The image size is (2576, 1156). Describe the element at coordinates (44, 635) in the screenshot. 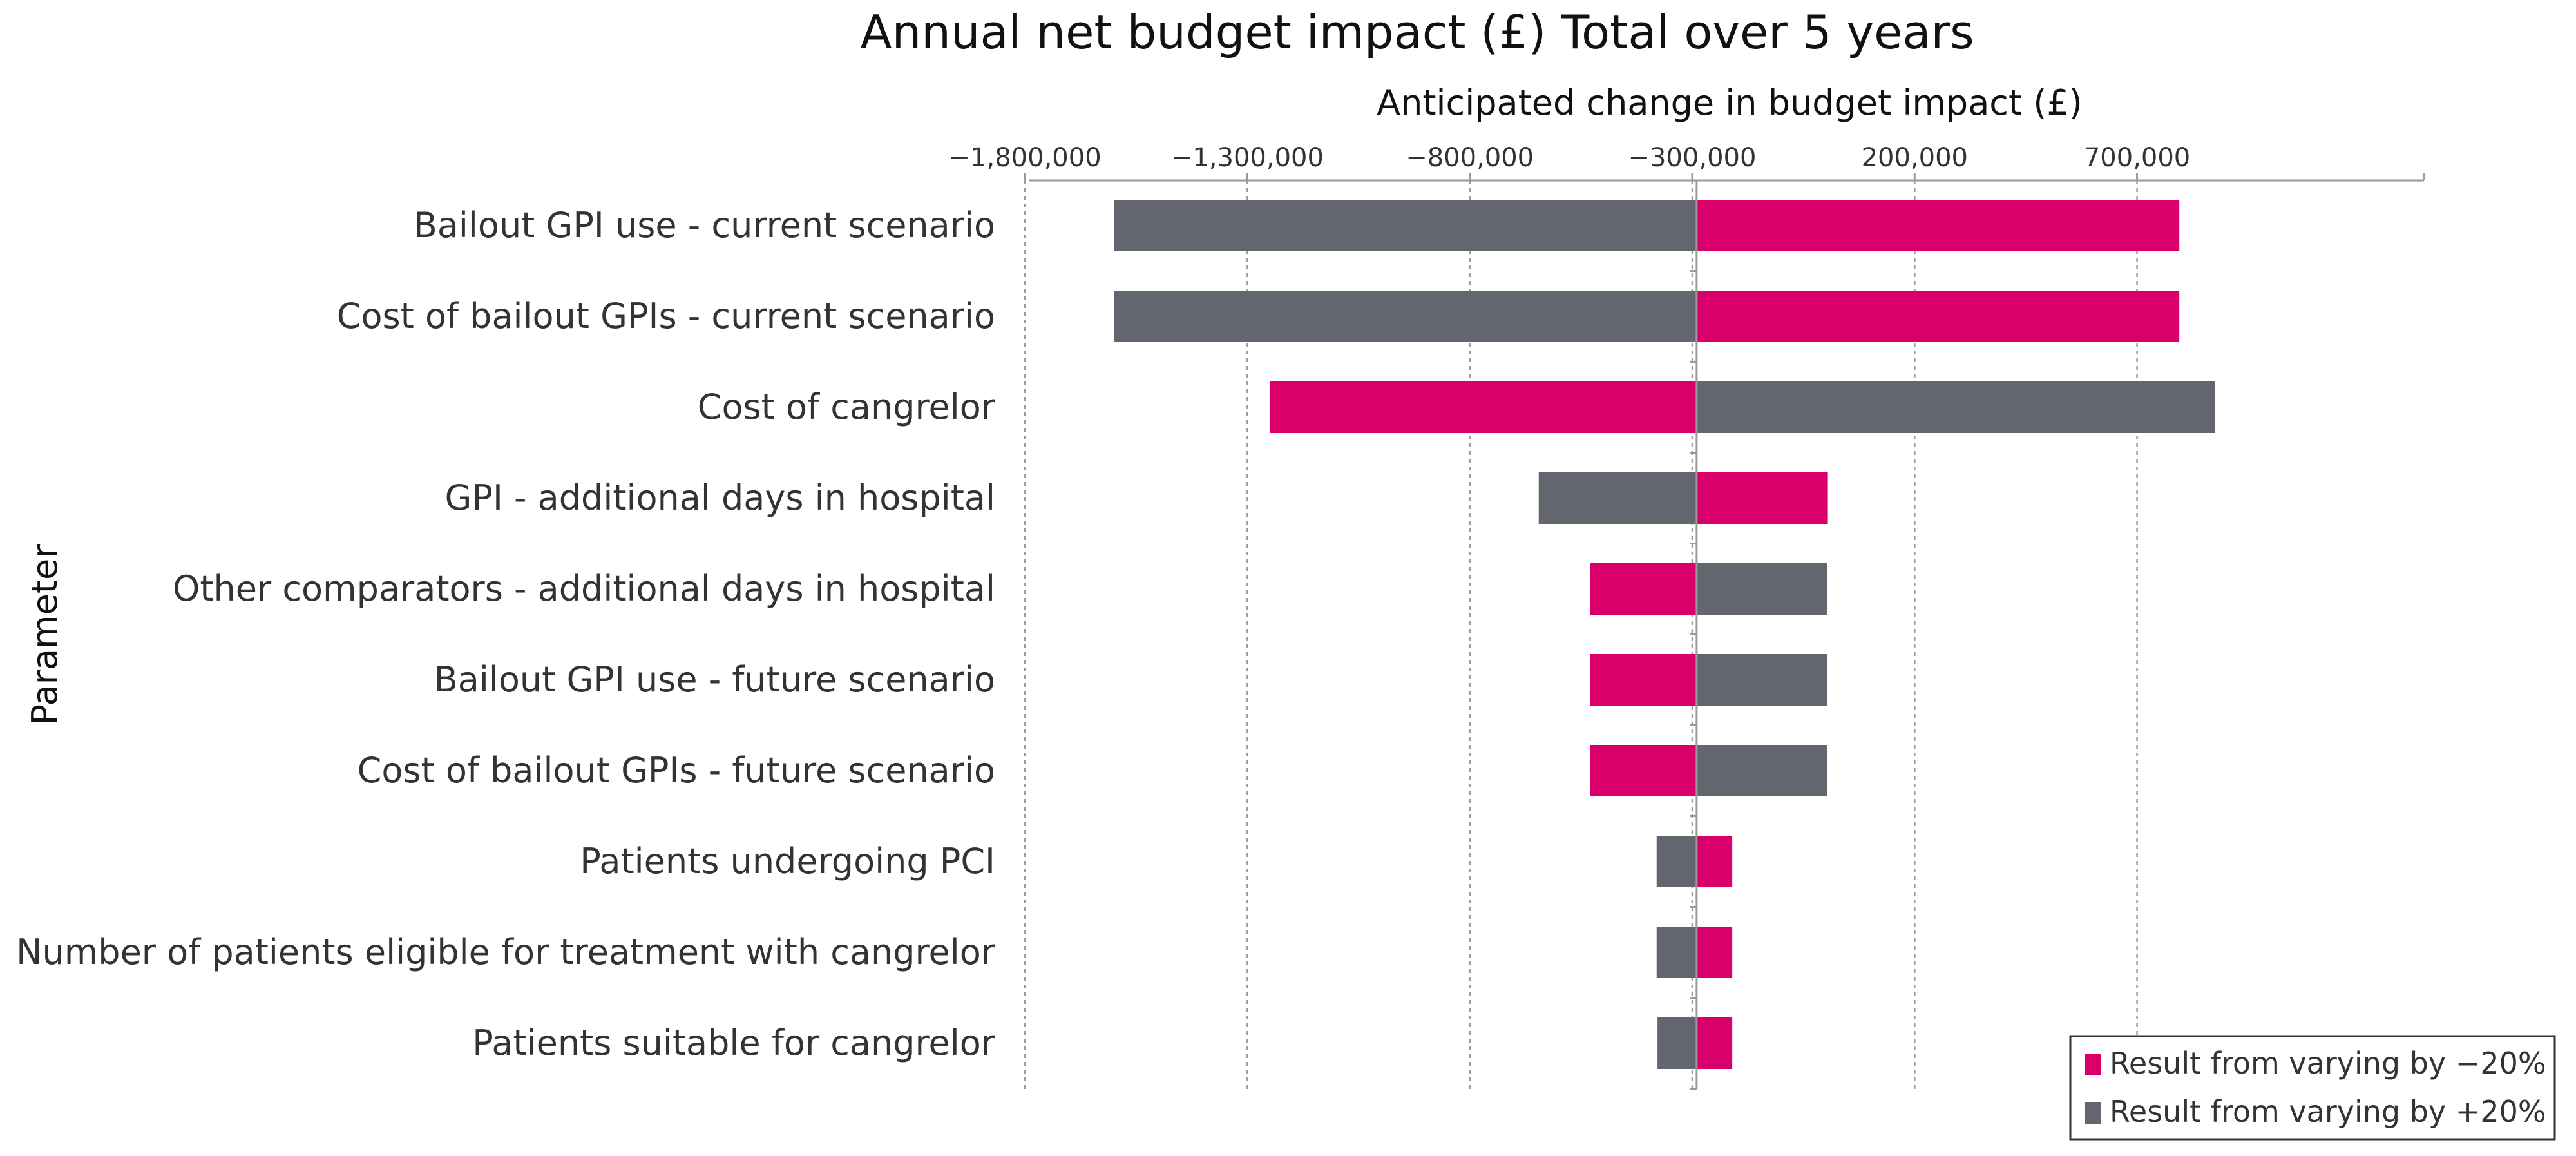

I see `y-axis-title: Parameter` at that location.